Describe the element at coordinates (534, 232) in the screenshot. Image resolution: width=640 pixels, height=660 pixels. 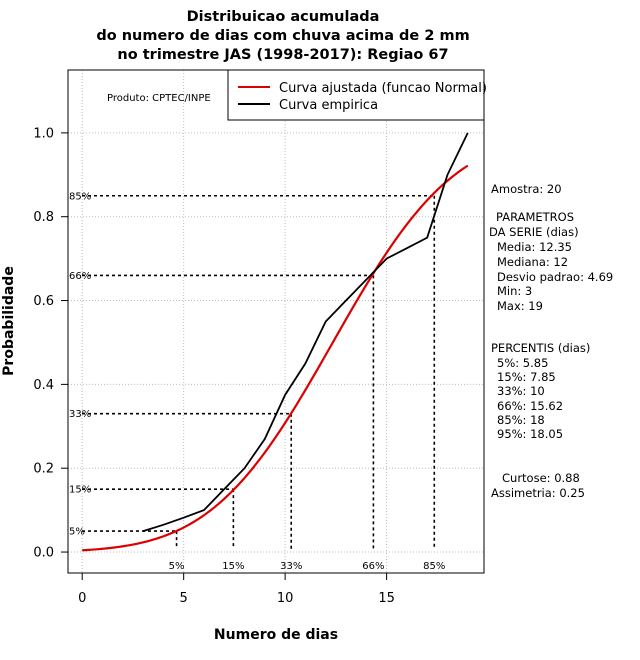
I see `params-title-2: DA SERIE (dias)` at that location.